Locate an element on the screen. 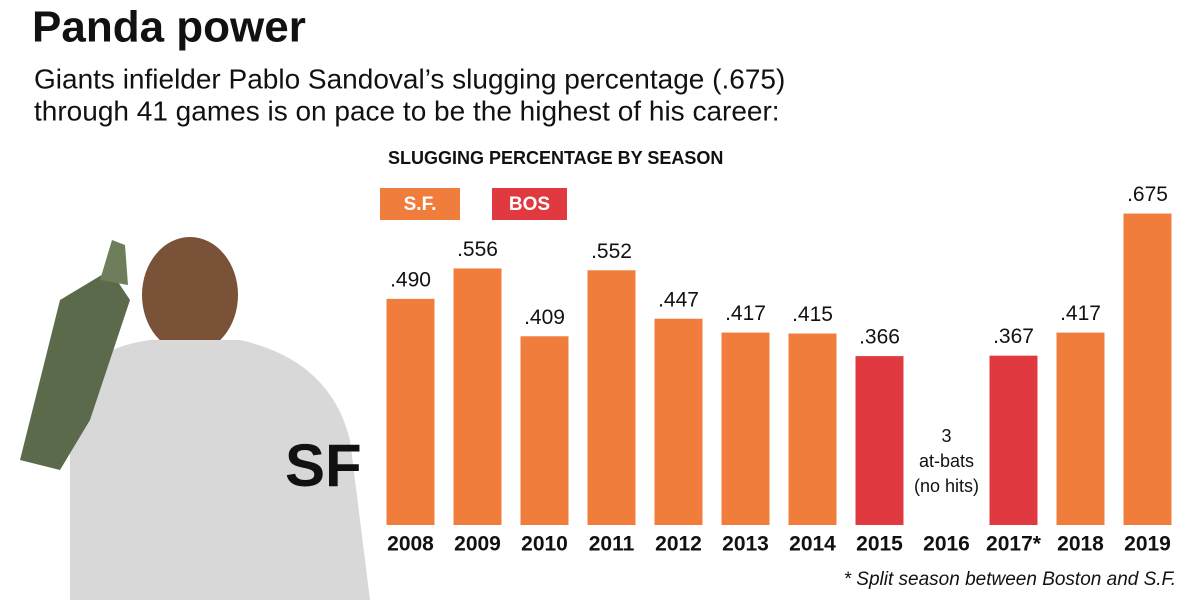 The width and height of the screenshot is (1200, 600). x-tick-label: 2019 is located at coordinates (1147, 544).